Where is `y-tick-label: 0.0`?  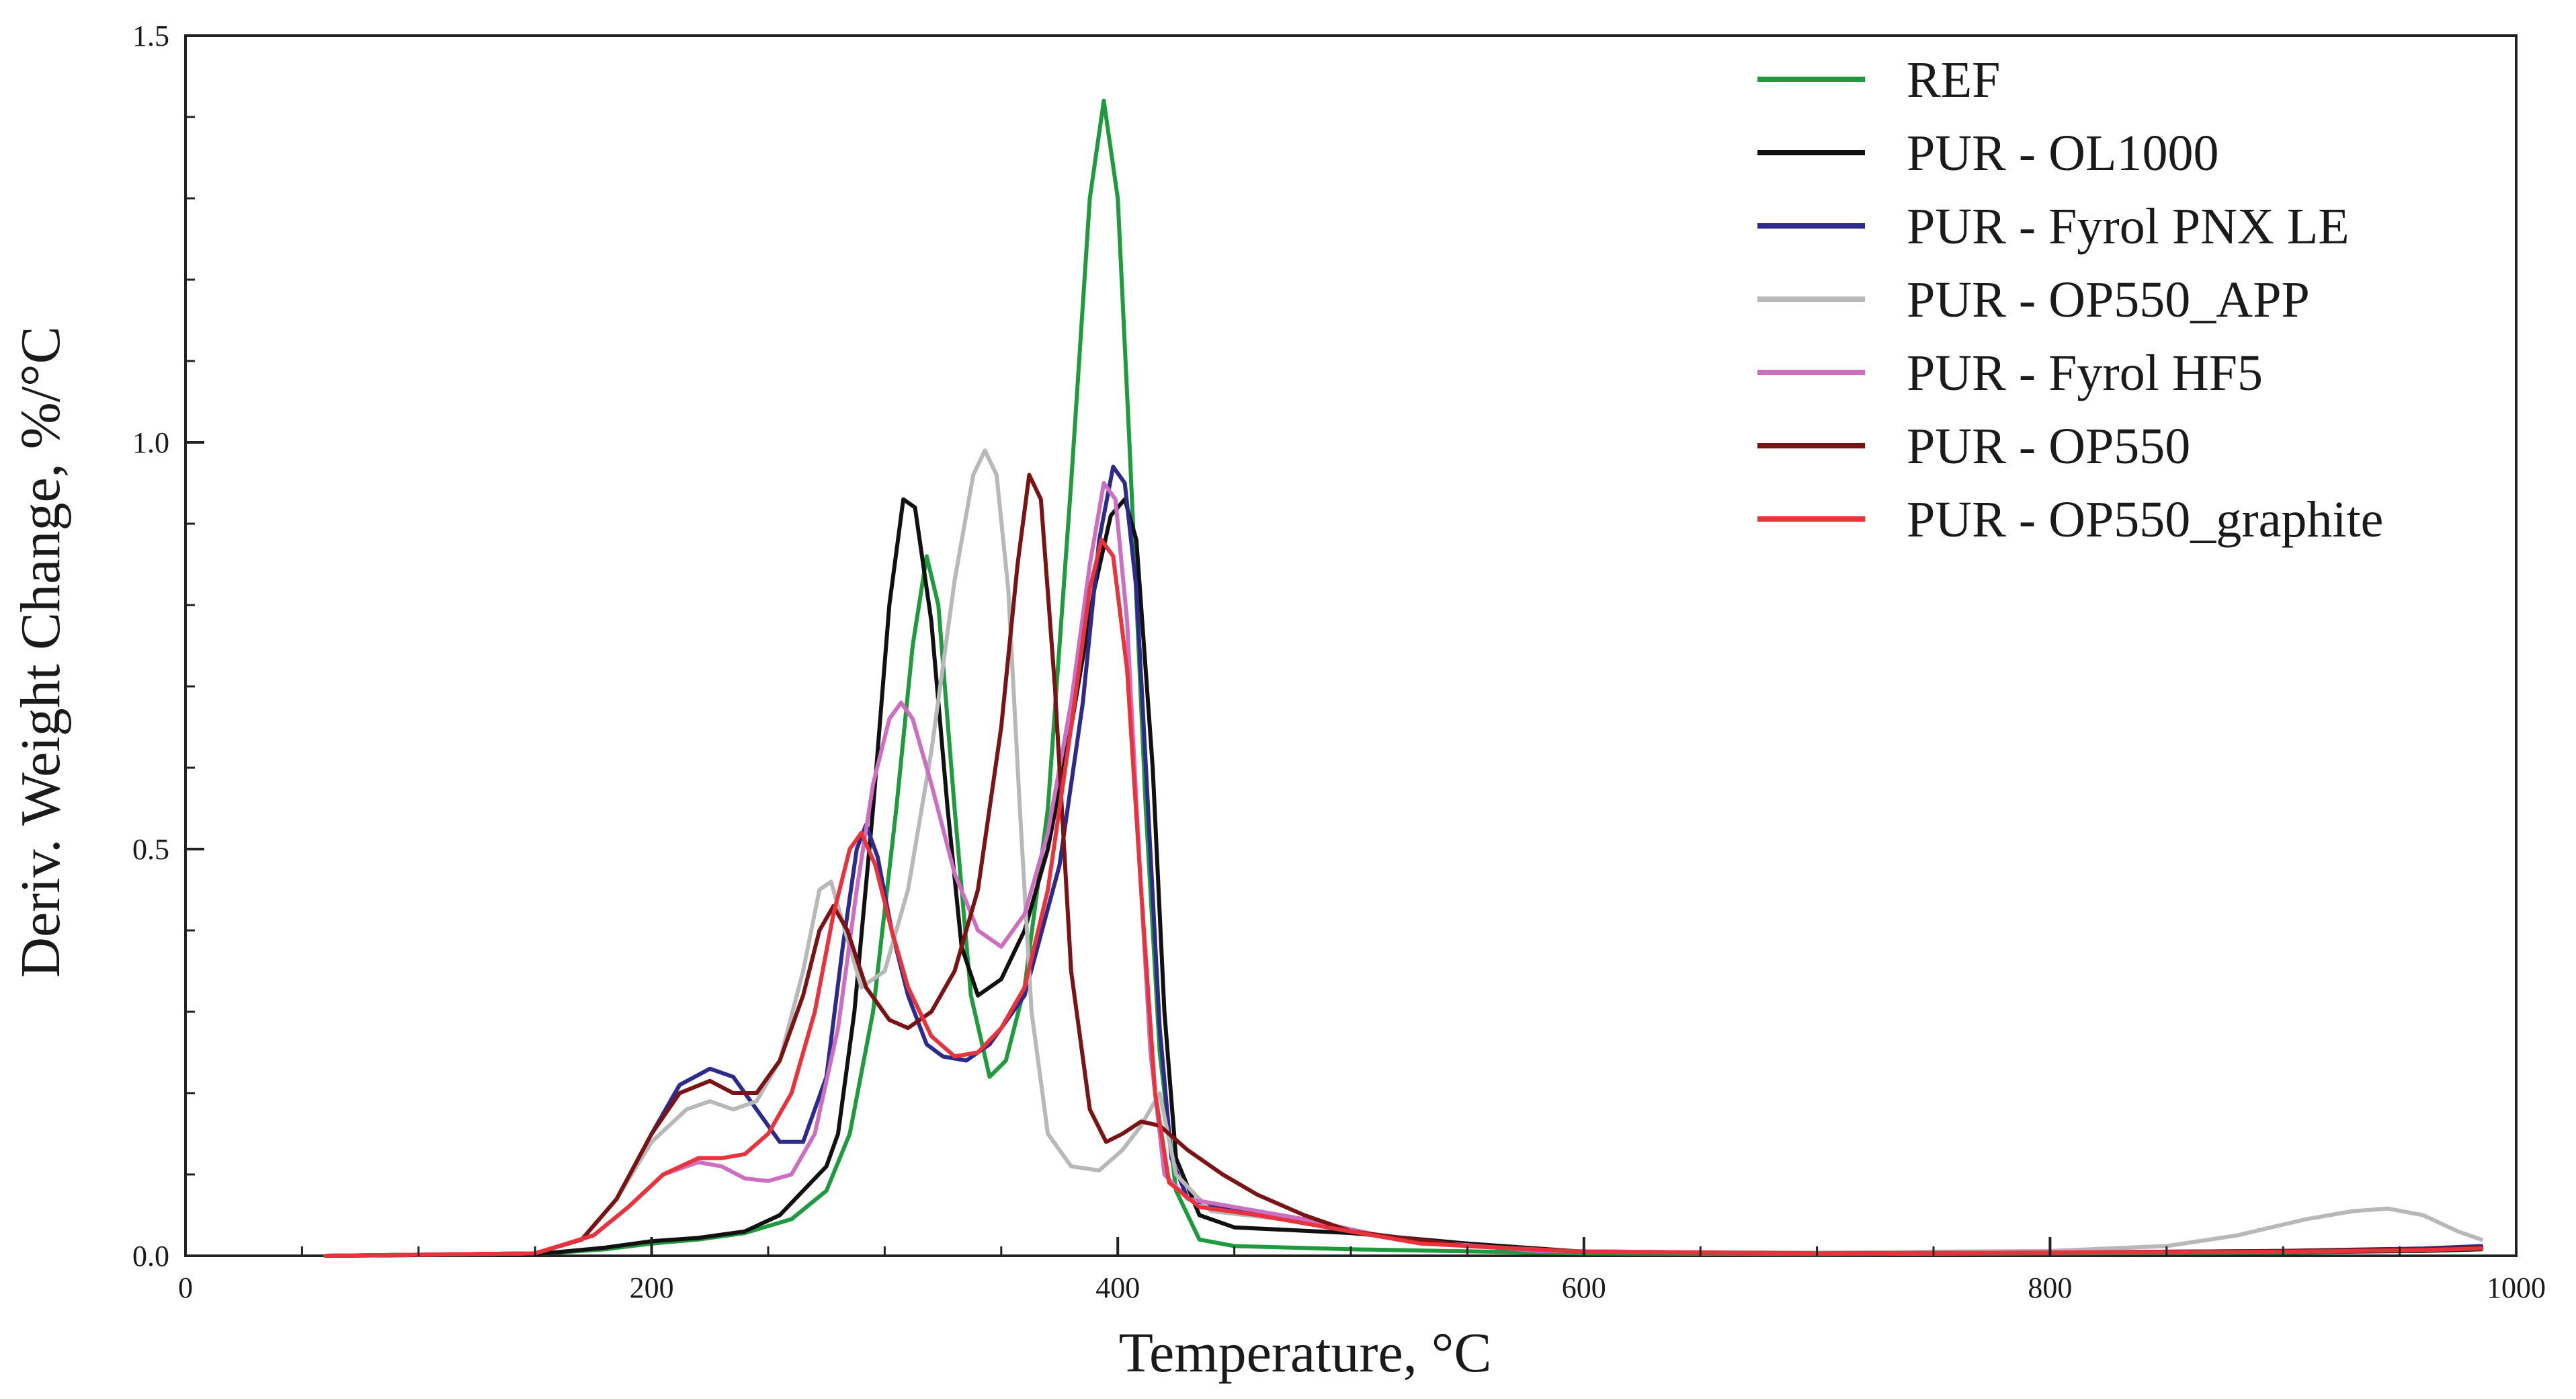
y-tick-label: 0.0 is located at coordinates (150, 1256).